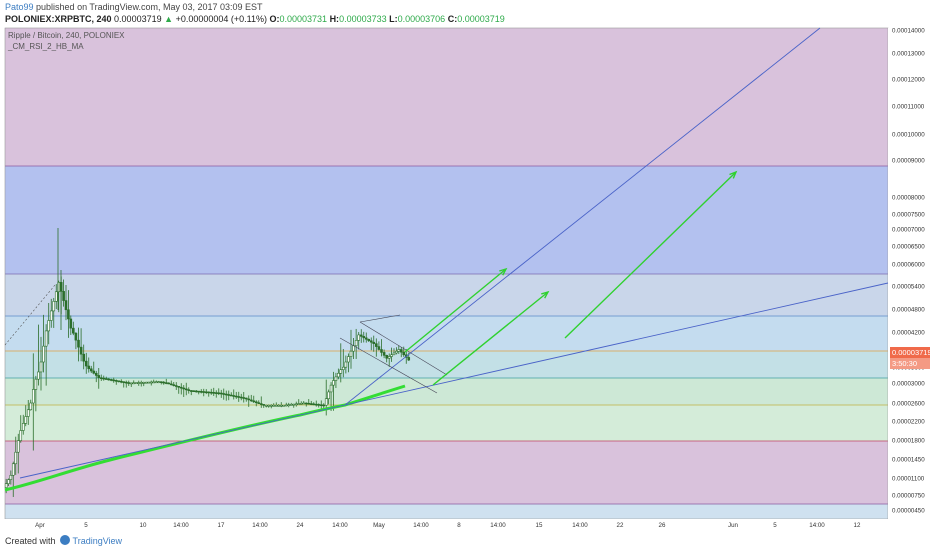  I want to click on y-tick-label: 0.00014000, so click(908, 31).